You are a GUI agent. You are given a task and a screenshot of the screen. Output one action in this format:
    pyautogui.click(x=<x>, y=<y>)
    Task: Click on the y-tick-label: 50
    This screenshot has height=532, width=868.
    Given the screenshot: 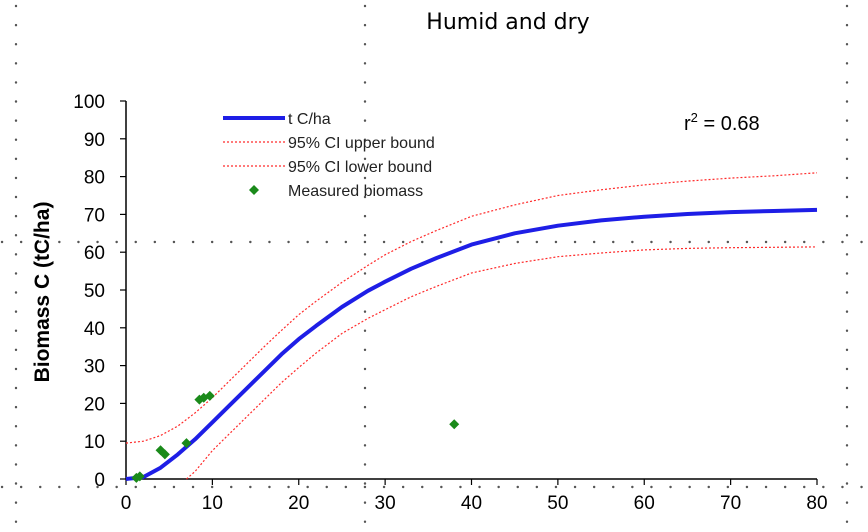 What is the action you would take?
    pyautogui.click(x=94, y=291)
    